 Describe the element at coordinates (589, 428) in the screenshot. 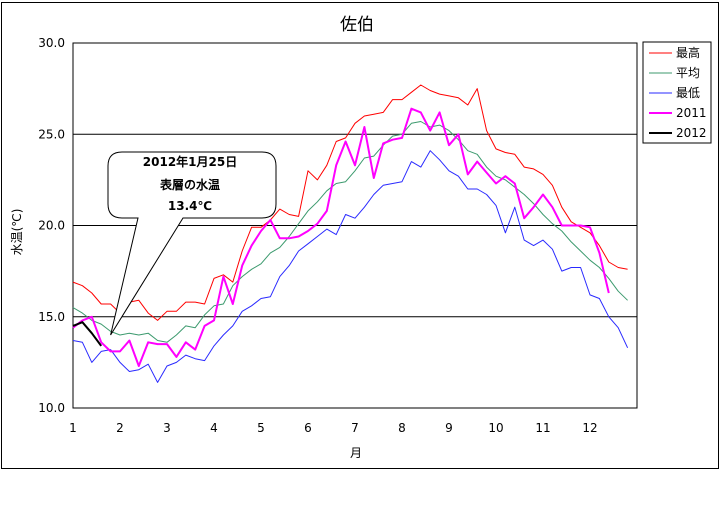

I see `x-tick-label: 12` at that location.